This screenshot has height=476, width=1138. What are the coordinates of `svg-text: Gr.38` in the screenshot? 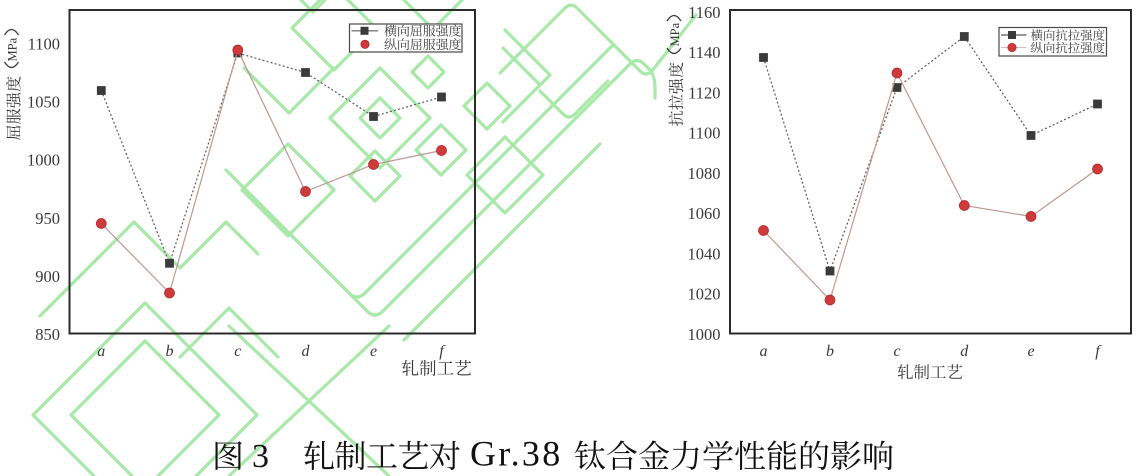 It's located at (516, 454).